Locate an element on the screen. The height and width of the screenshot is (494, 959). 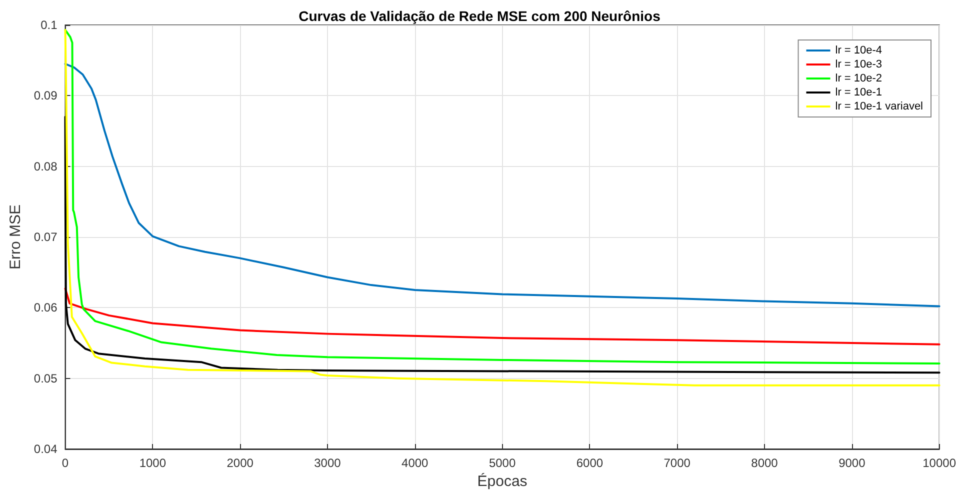
x-axis-title: Épocas is located at coordinates (502, 481).